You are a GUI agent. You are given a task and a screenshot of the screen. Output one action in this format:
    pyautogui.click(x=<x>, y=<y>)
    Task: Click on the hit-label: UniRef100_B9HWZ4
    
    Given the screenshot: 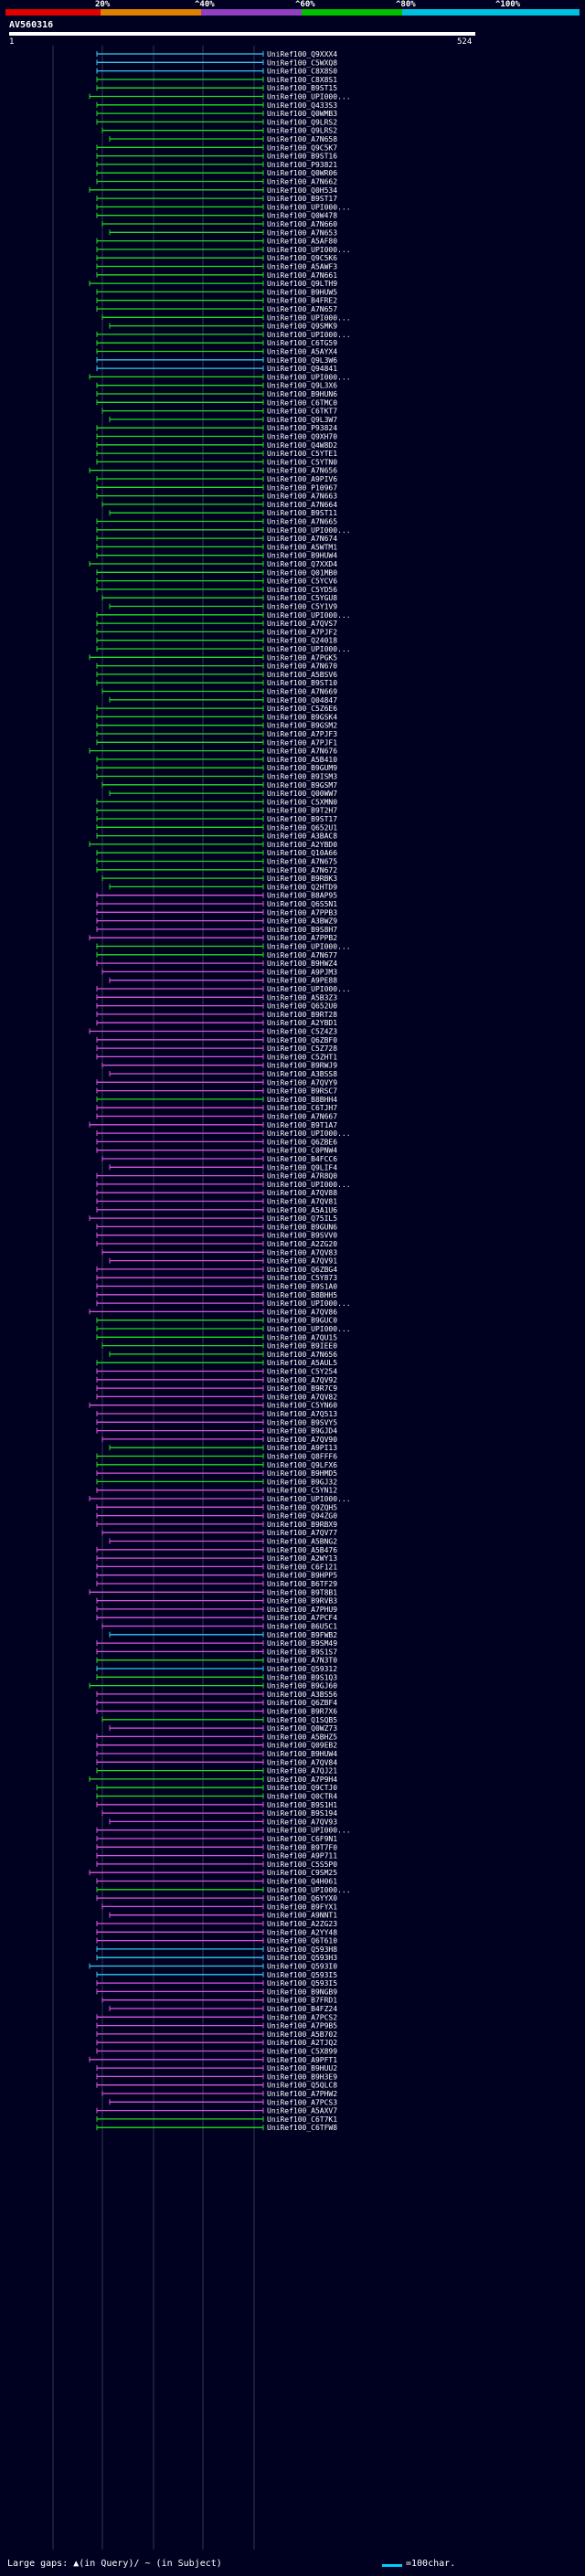 What is the action you would take?
    pyautogui.click(x=302, y=963)
    